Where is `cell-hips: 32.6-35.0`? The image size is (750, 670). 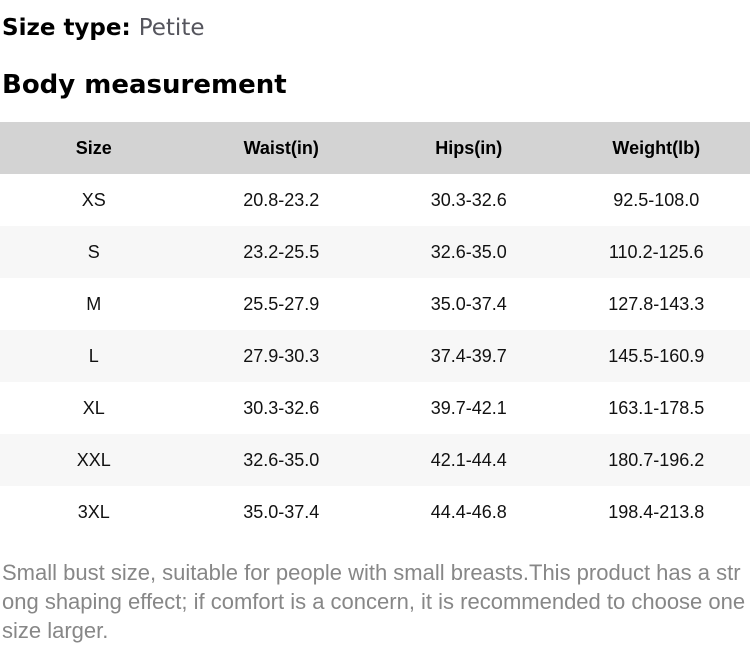
cell-hips: 32.6-35.0 is located at coordinates (469, 252).